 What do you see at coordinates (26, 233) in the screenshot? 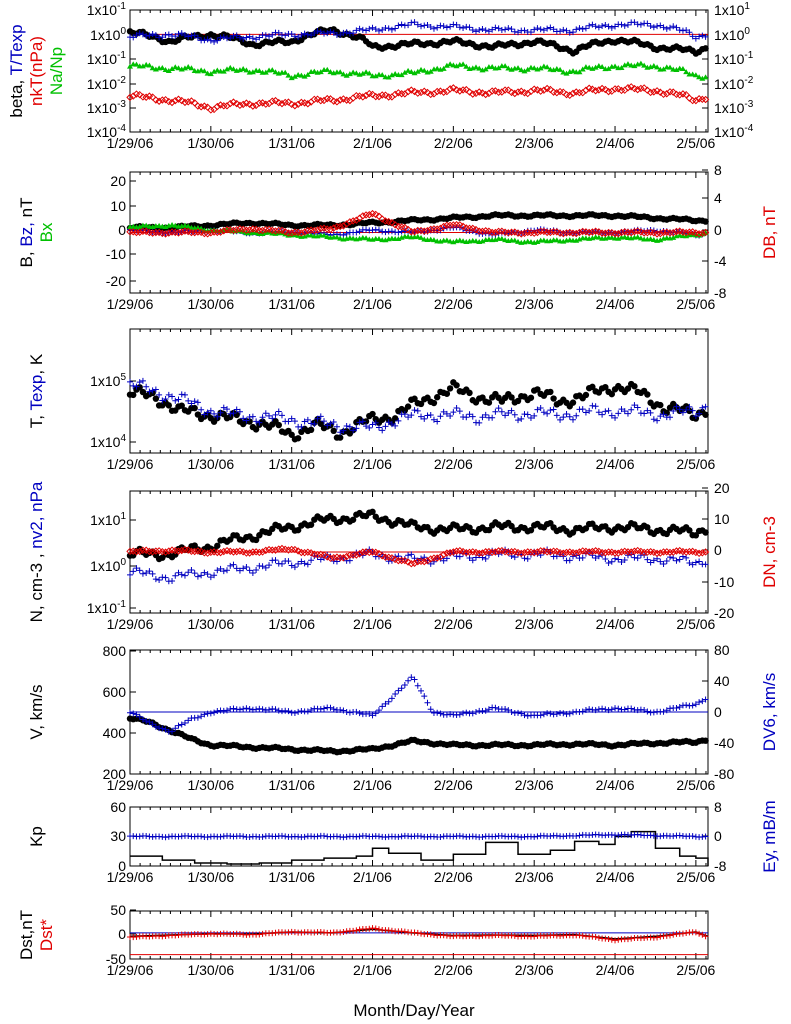
I see `y-axis-label: B, Bz, nT` at bounding box center [26, 233].